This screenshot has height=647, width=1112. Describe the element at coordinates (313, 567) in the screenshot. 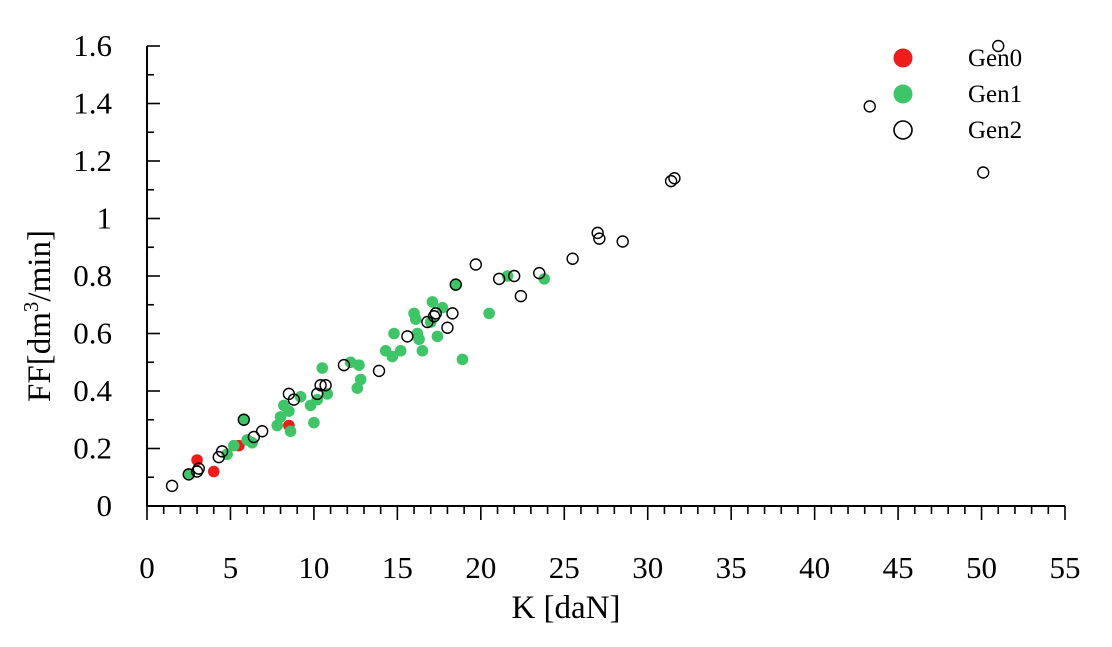

I see `x-tick-label: 10` at that location.